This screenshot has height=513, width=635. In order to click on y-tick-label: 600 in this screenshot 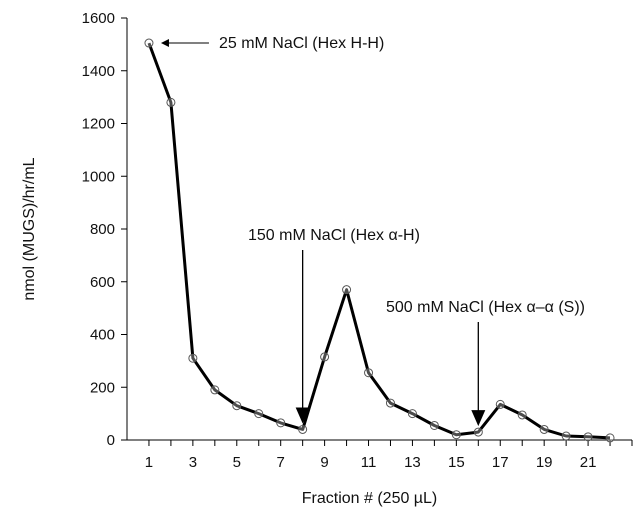, I will do `click(102, 282)`.